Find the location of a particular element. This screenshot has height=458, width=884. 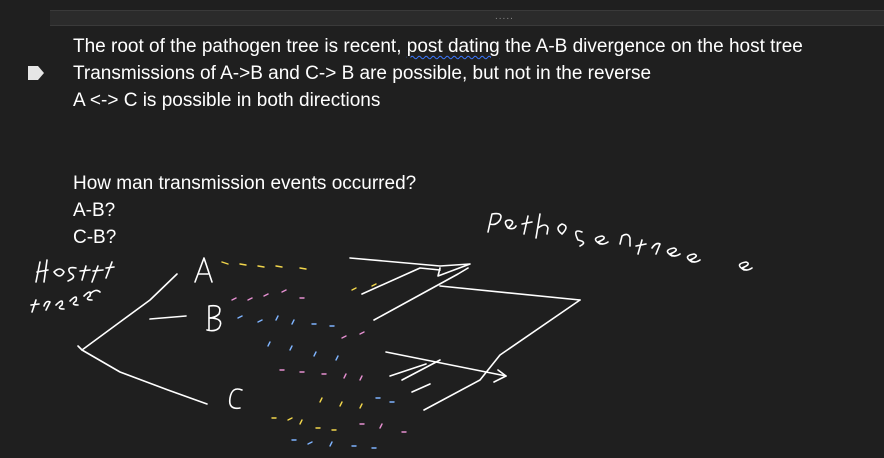

collapse-arrow-icon is located at coordinates (36, 73).